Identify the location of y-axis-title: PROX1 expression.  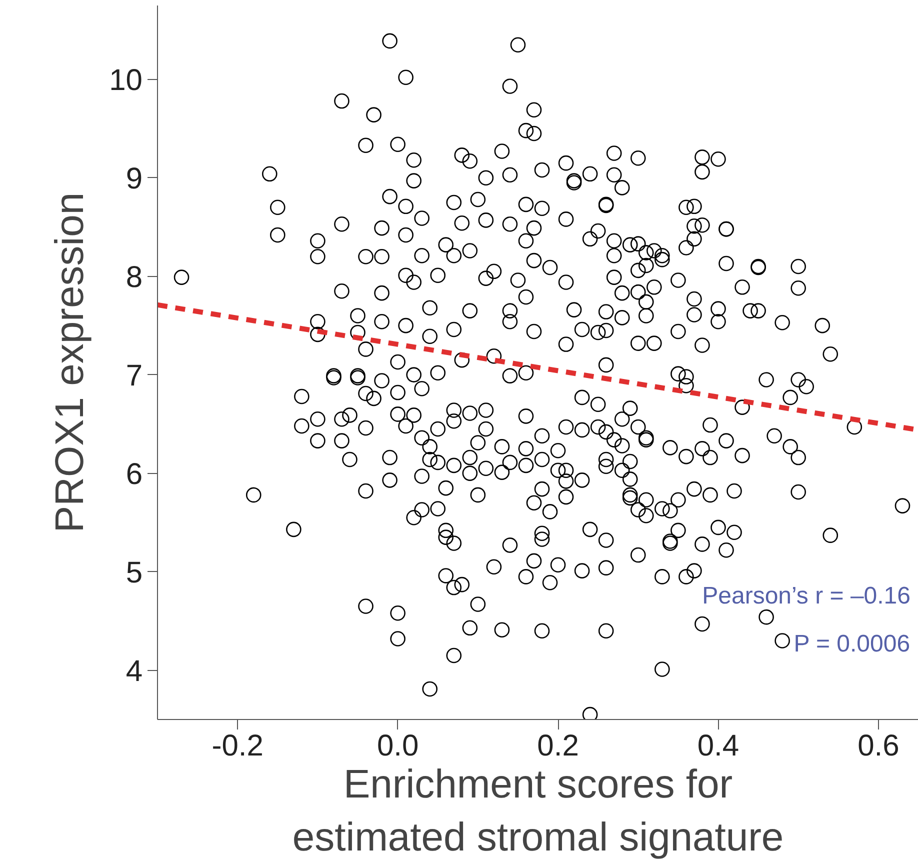
(70, 362).